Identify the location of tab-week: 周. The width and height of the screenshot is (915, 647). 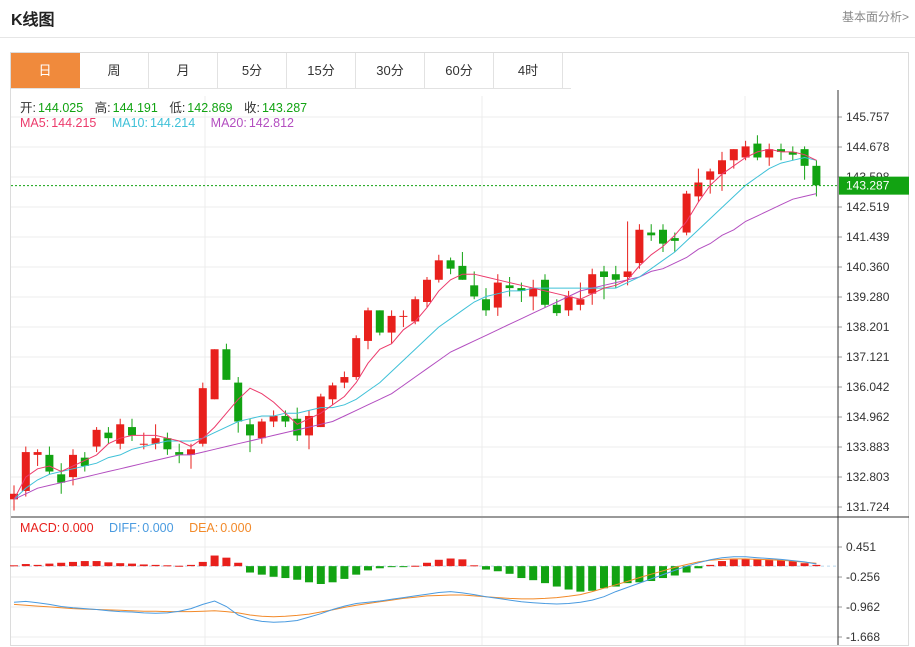
(114, 70).